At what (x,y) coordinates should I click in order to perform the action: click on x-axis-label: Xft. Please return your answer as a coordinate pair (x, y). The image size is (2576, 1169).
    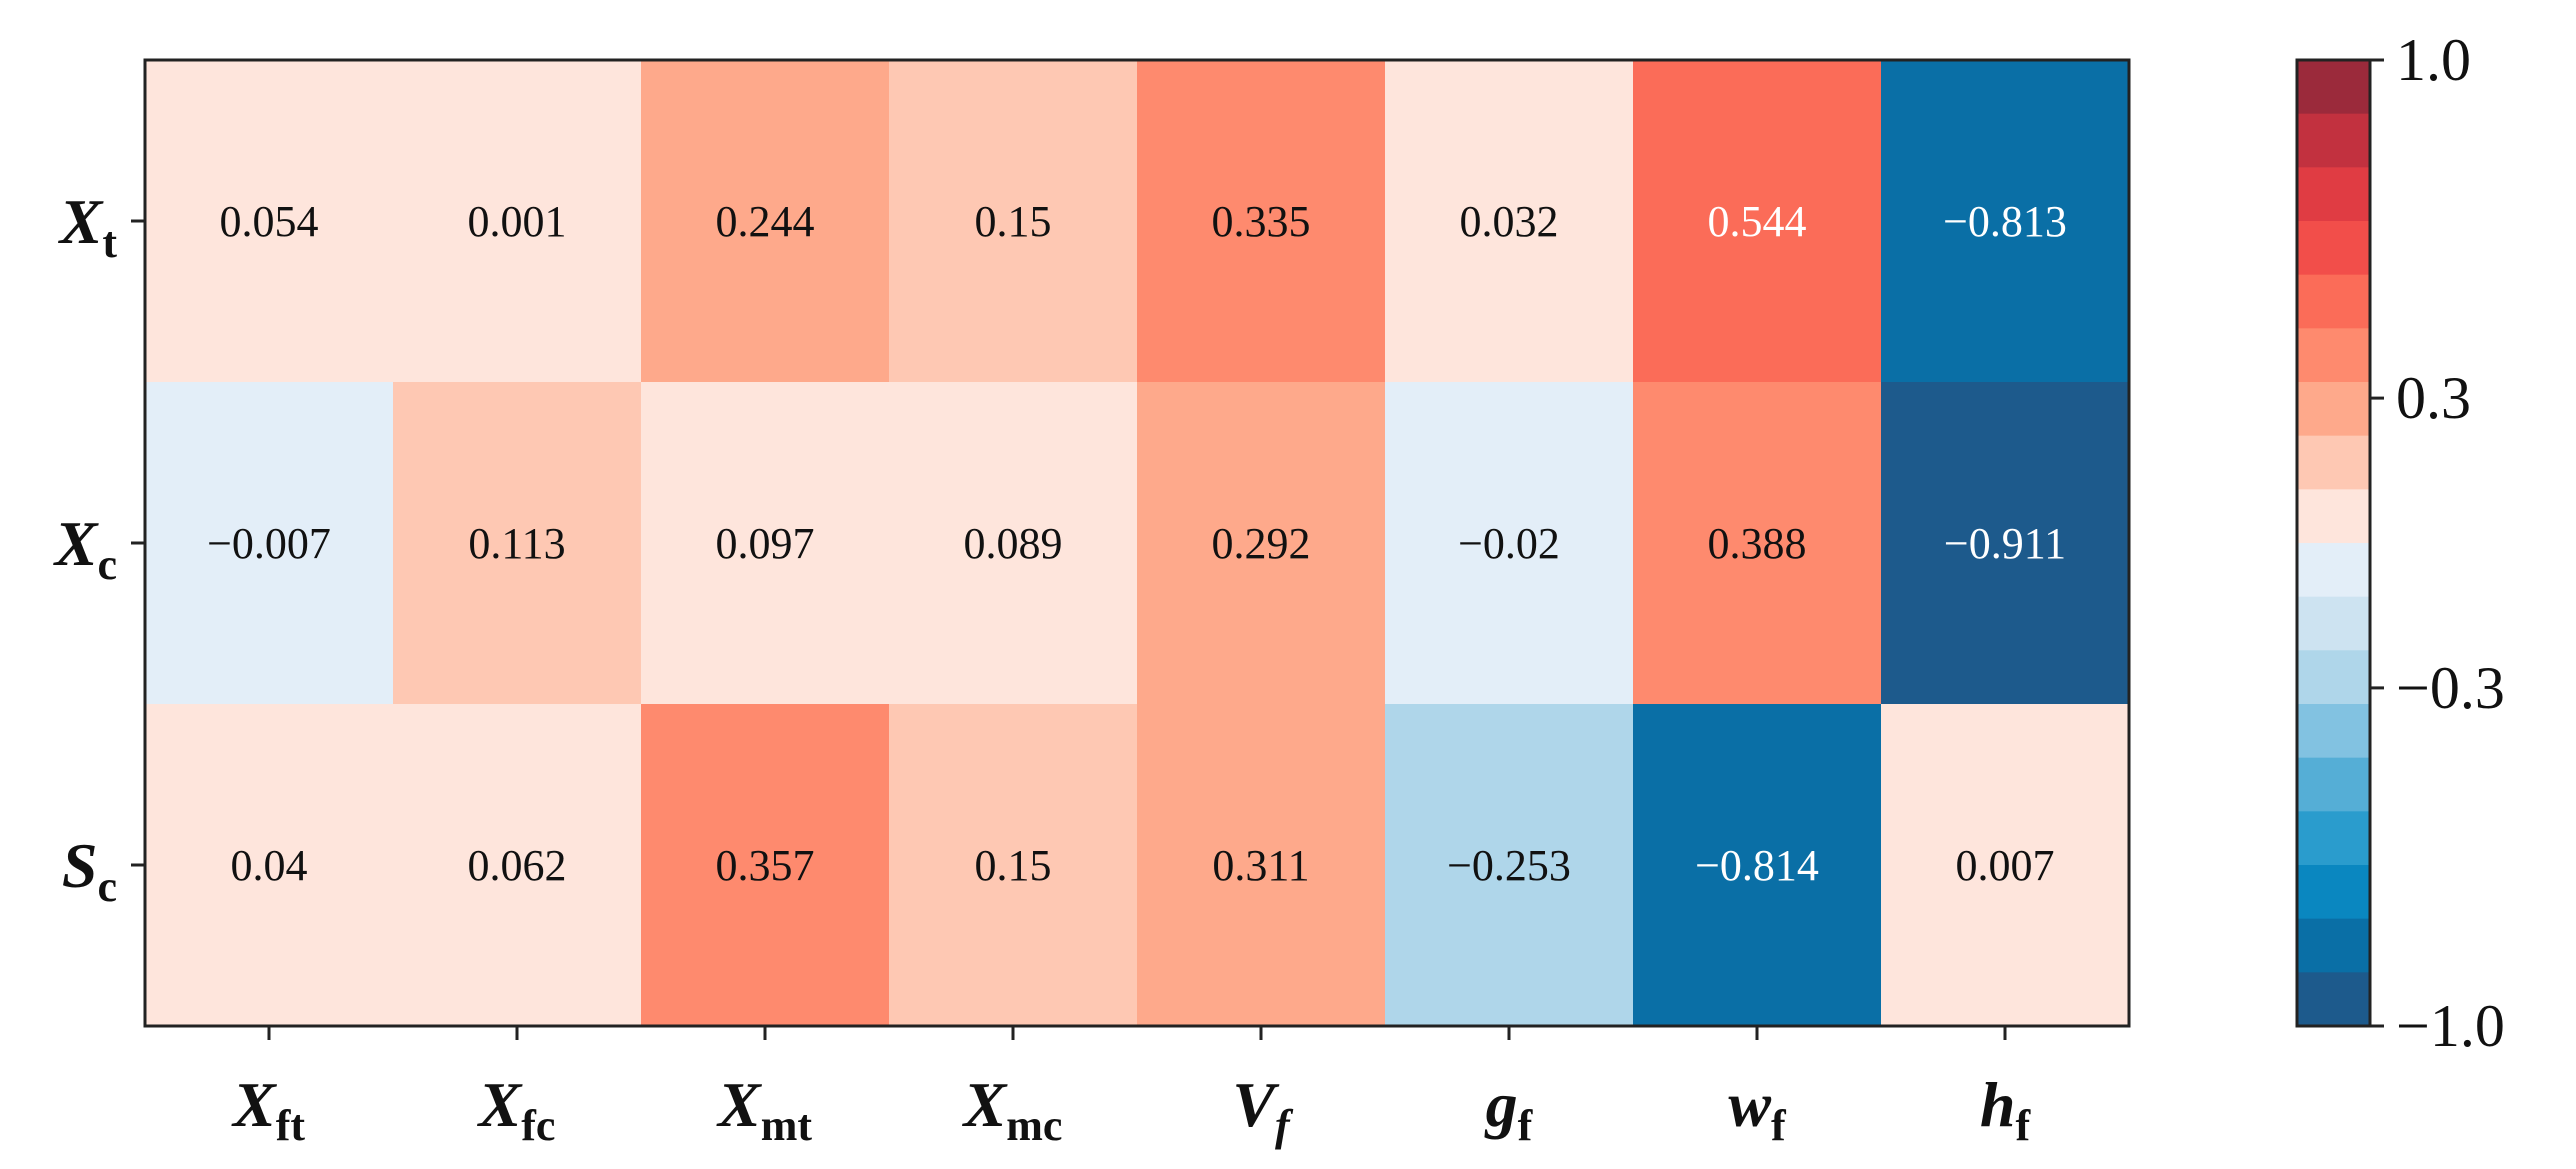
    Looking at the image, I should click on (268, 1109).